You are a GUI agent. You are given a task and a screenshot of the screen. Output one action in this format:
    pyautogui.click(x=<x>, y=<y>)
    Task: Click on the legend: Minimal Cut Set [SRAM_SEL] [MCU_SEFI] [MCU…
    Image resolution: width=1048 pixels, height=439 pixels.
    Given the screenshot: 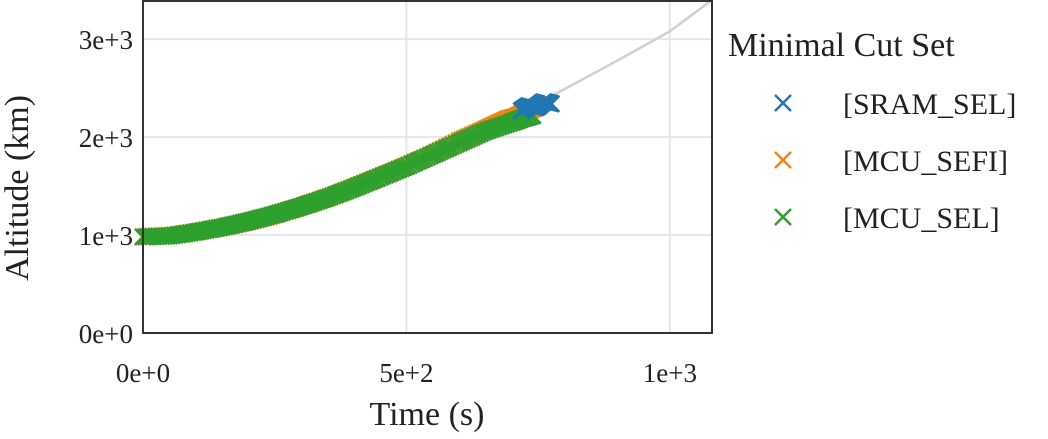 What is the action you would take?
    pyautogui.click(x=872, y=131)
    